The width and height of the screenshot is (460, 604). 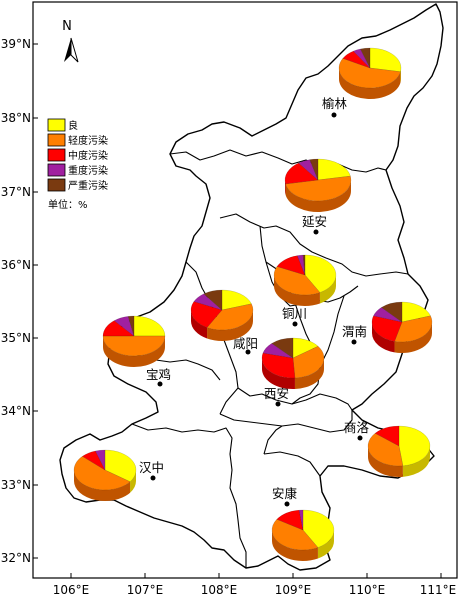 What do you see at coordinates (67, 50) in the screenshot?
I see `north-arrow-left` at bounding box center [67, 50].